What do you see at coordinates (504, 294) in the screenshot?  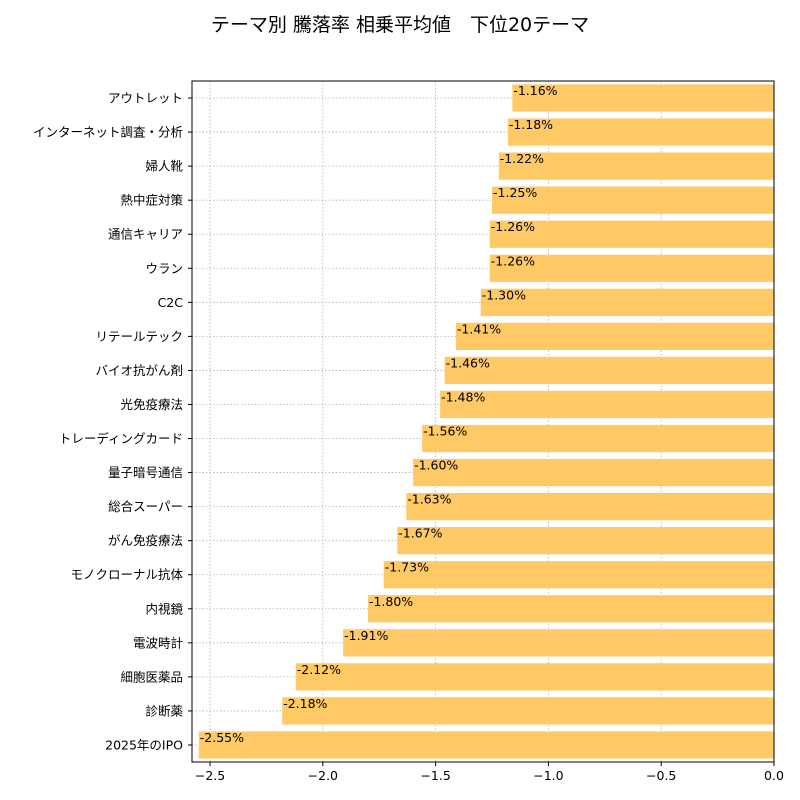 I see `bar-value-label: -1.30%` at bounding box center [504, 294].